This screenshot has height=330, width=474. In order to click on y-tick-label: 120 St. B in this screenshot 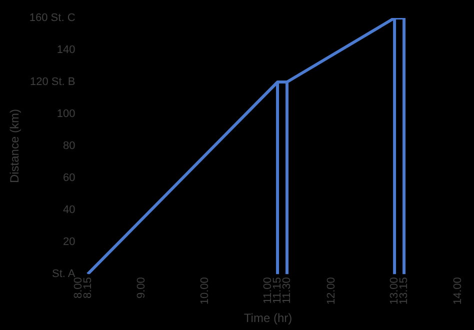, I will do `click(53, 82)`.